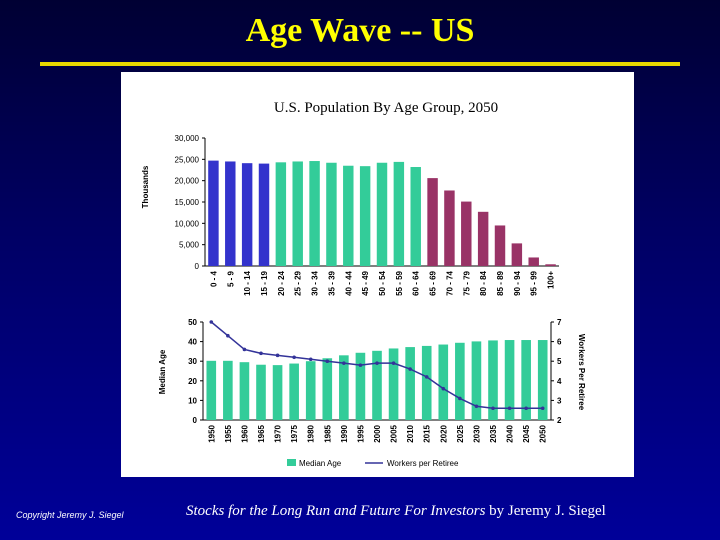 The width and height of the screenshot is (720, 540). Describe the element at coordinates (187, 181) in the screenshot. I see `population-y-tick-label: 20,000` at that location.